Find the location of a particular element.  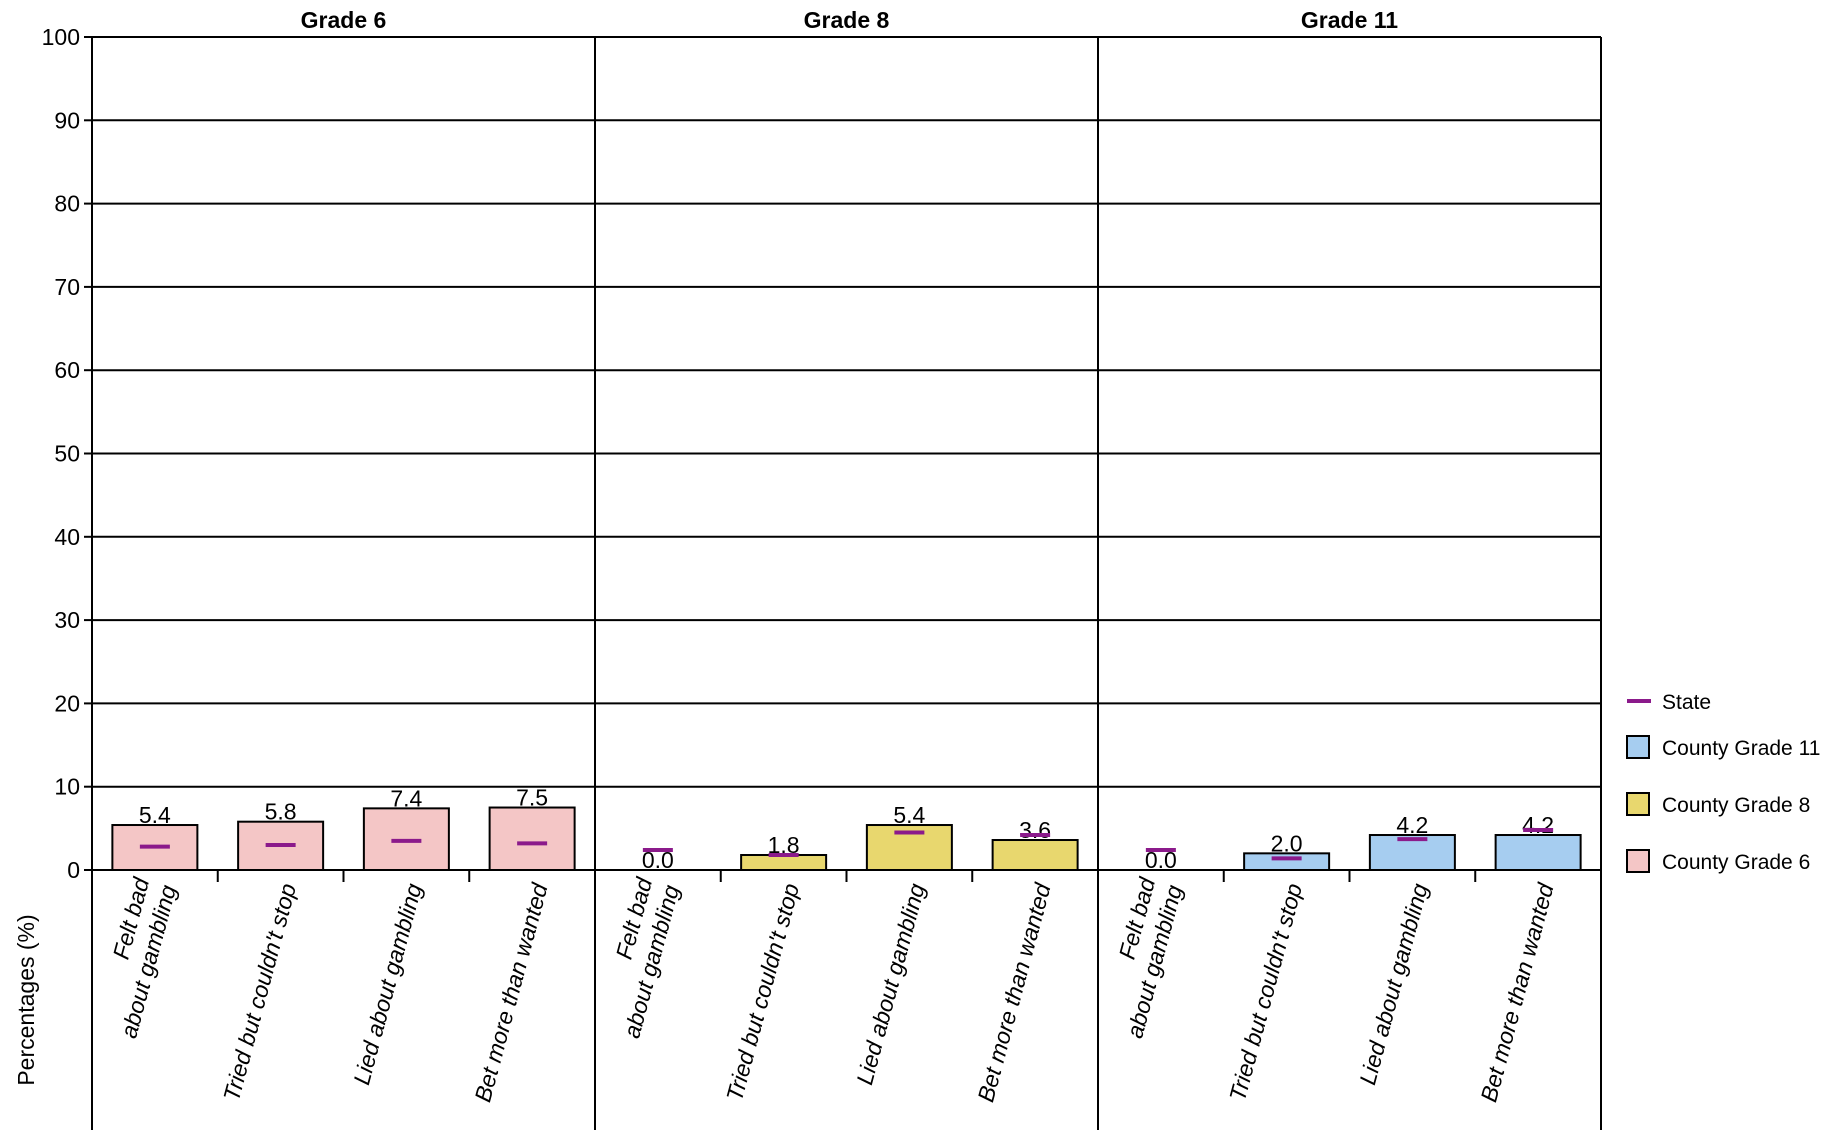

y-tick-label: 50 is located at coordinates (67, 454).